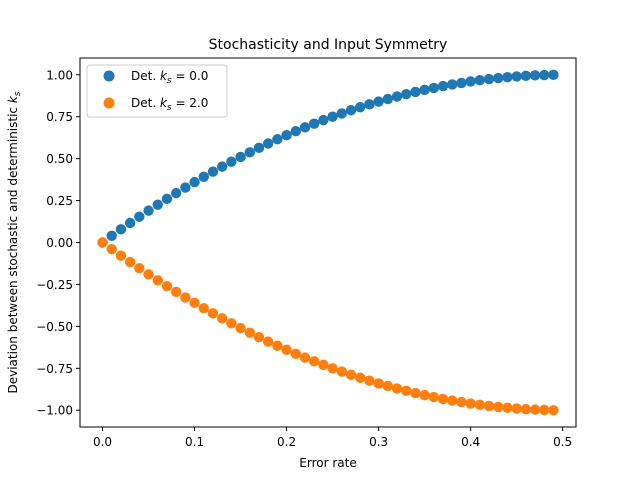  Describe the element at coordinates (59, 159) in the screenshot. I see `y-tick-label: 0.50` at that location.